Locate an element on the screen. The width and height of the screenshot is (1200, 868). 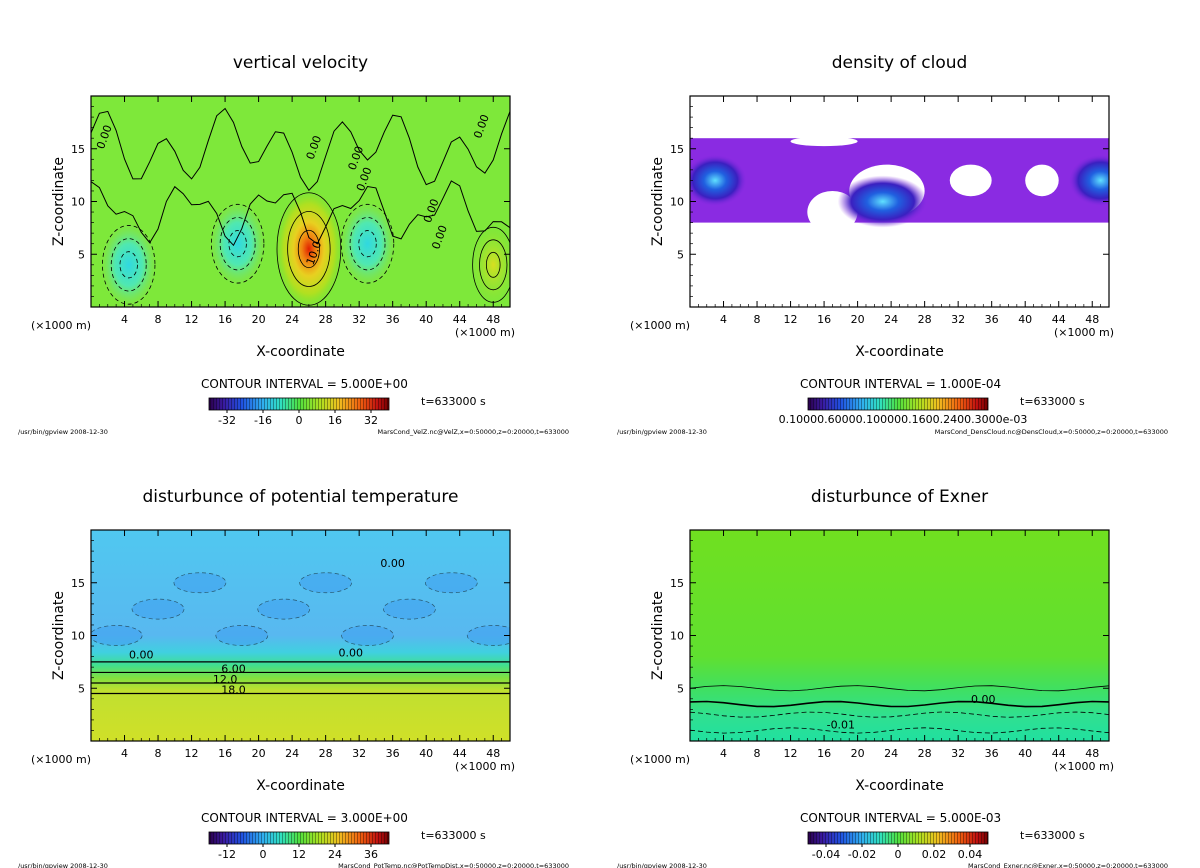
colorbar-tick-label: -0.02 is located at coordinates (862, 854).